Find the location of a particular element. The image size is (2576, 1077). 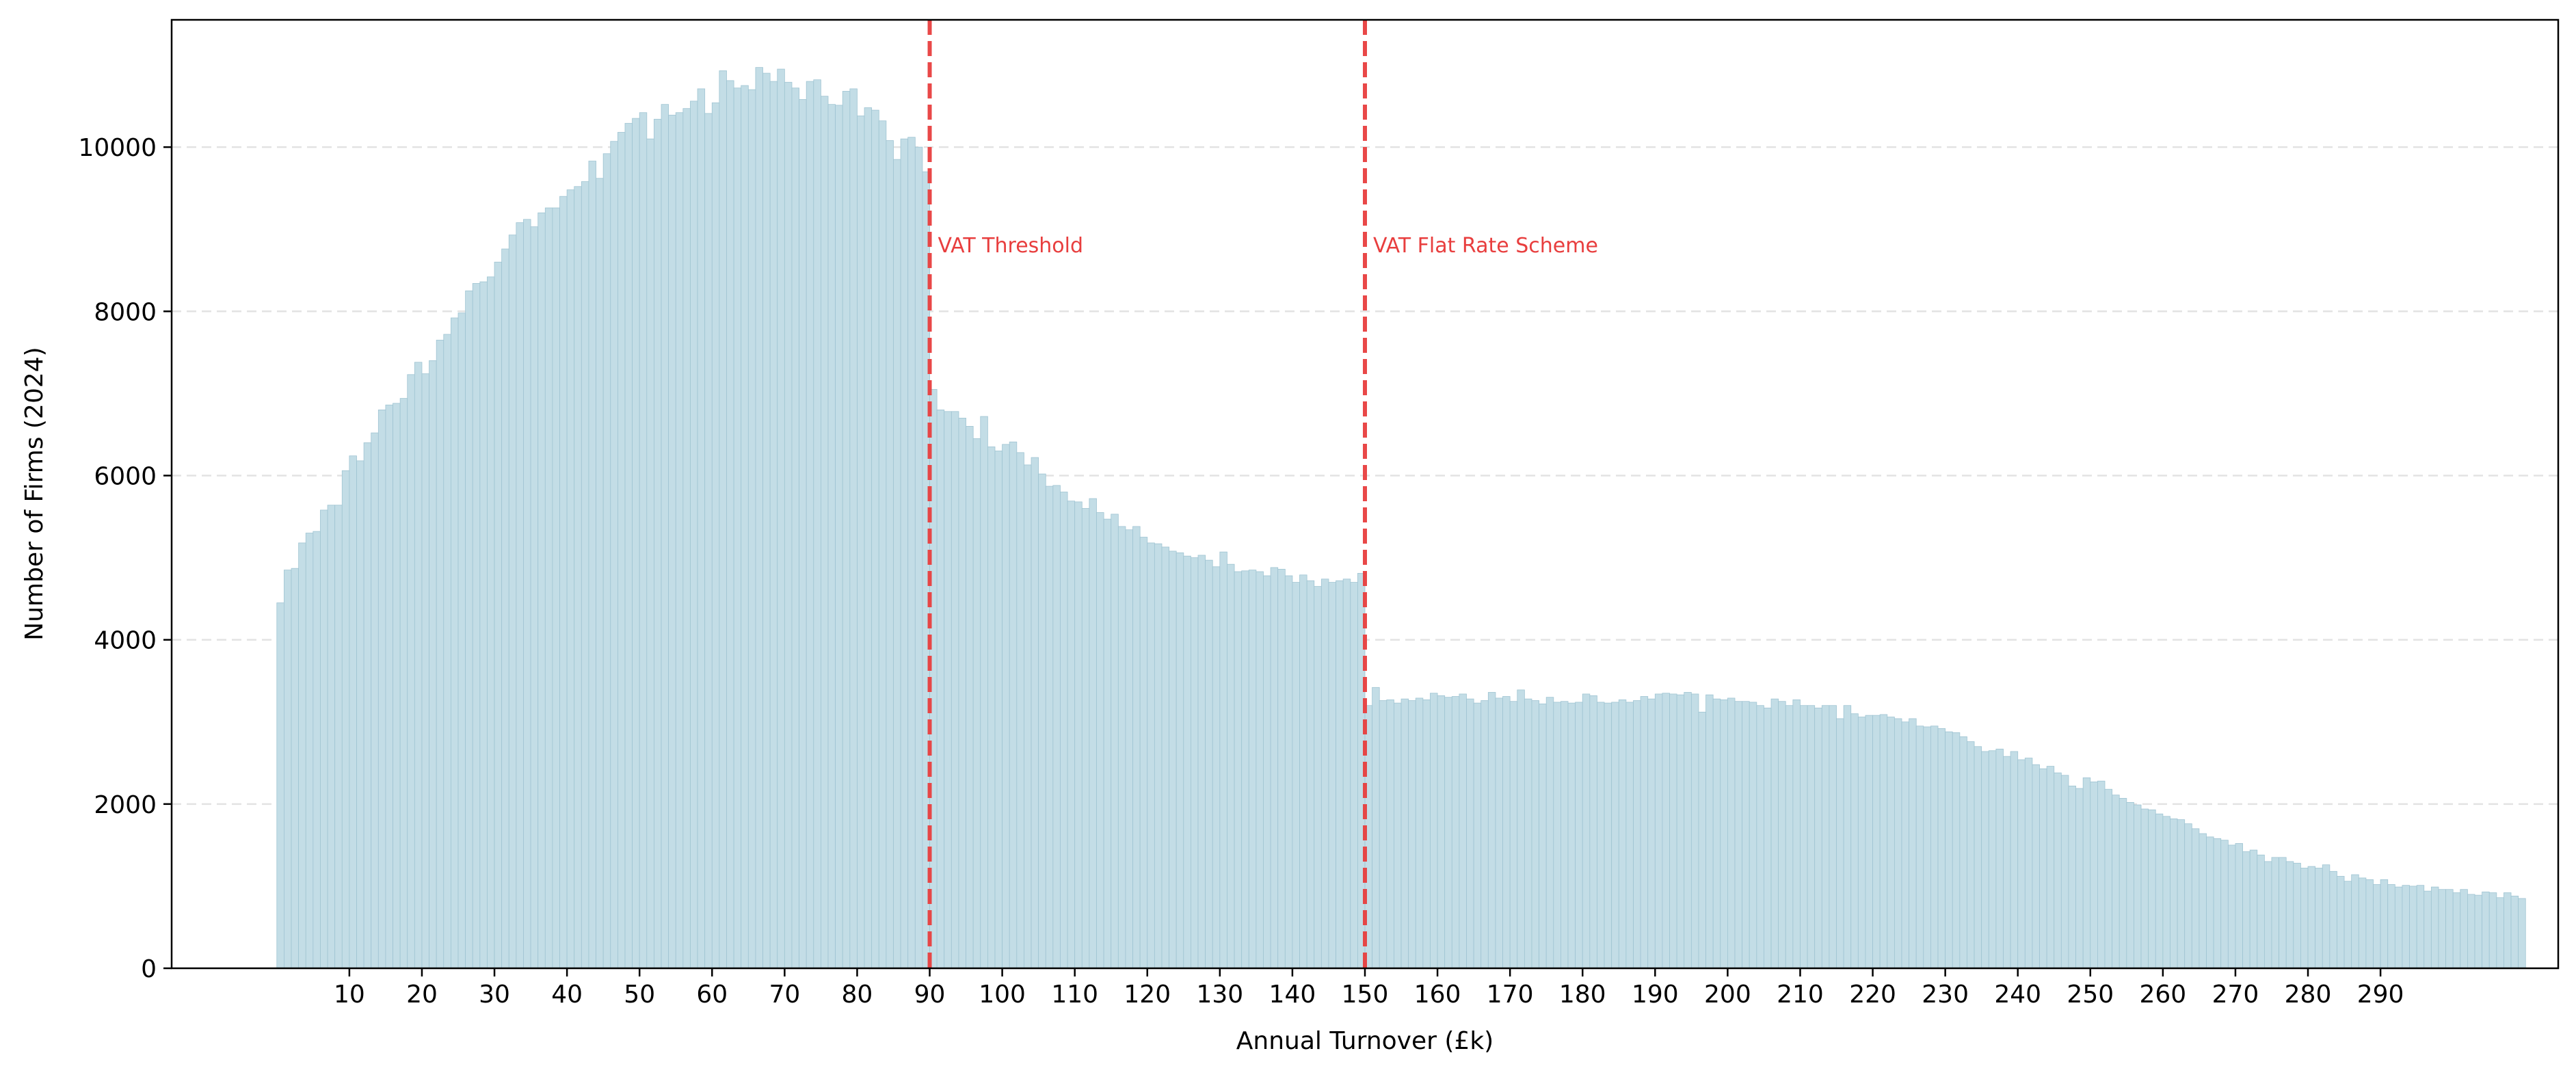

x-tick-label: 20 is located at coordinates (422, 995).